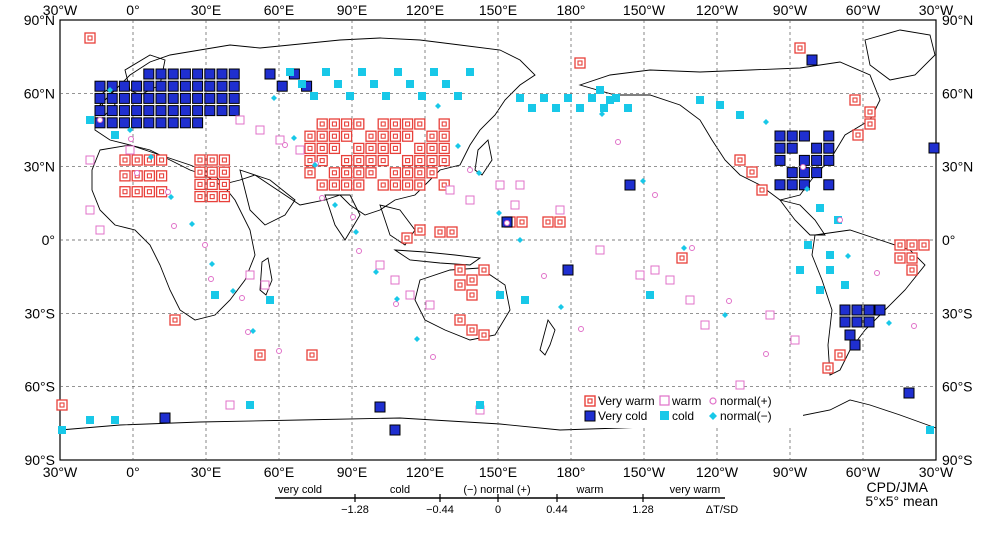  What do you see at coordinates (729, 131) in the screenshot?
I see `north-america-coast` at bounding box center [729, 131].